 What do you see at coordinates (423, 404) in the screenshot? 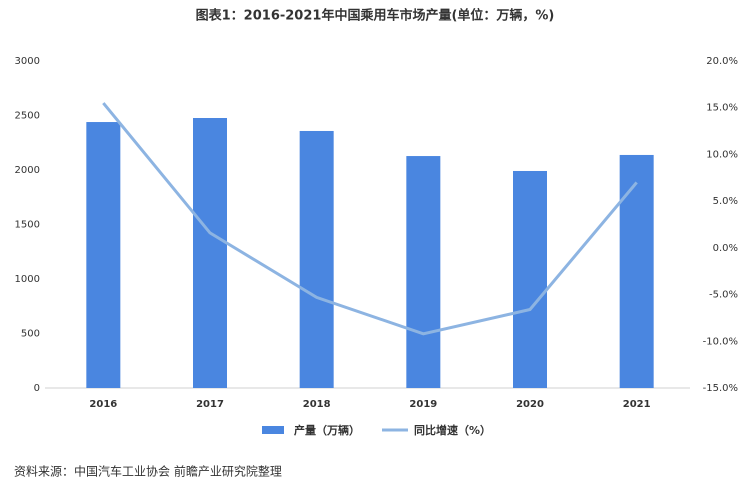
I see `x-tick-label: 2019` at bounding box center [423, 404].